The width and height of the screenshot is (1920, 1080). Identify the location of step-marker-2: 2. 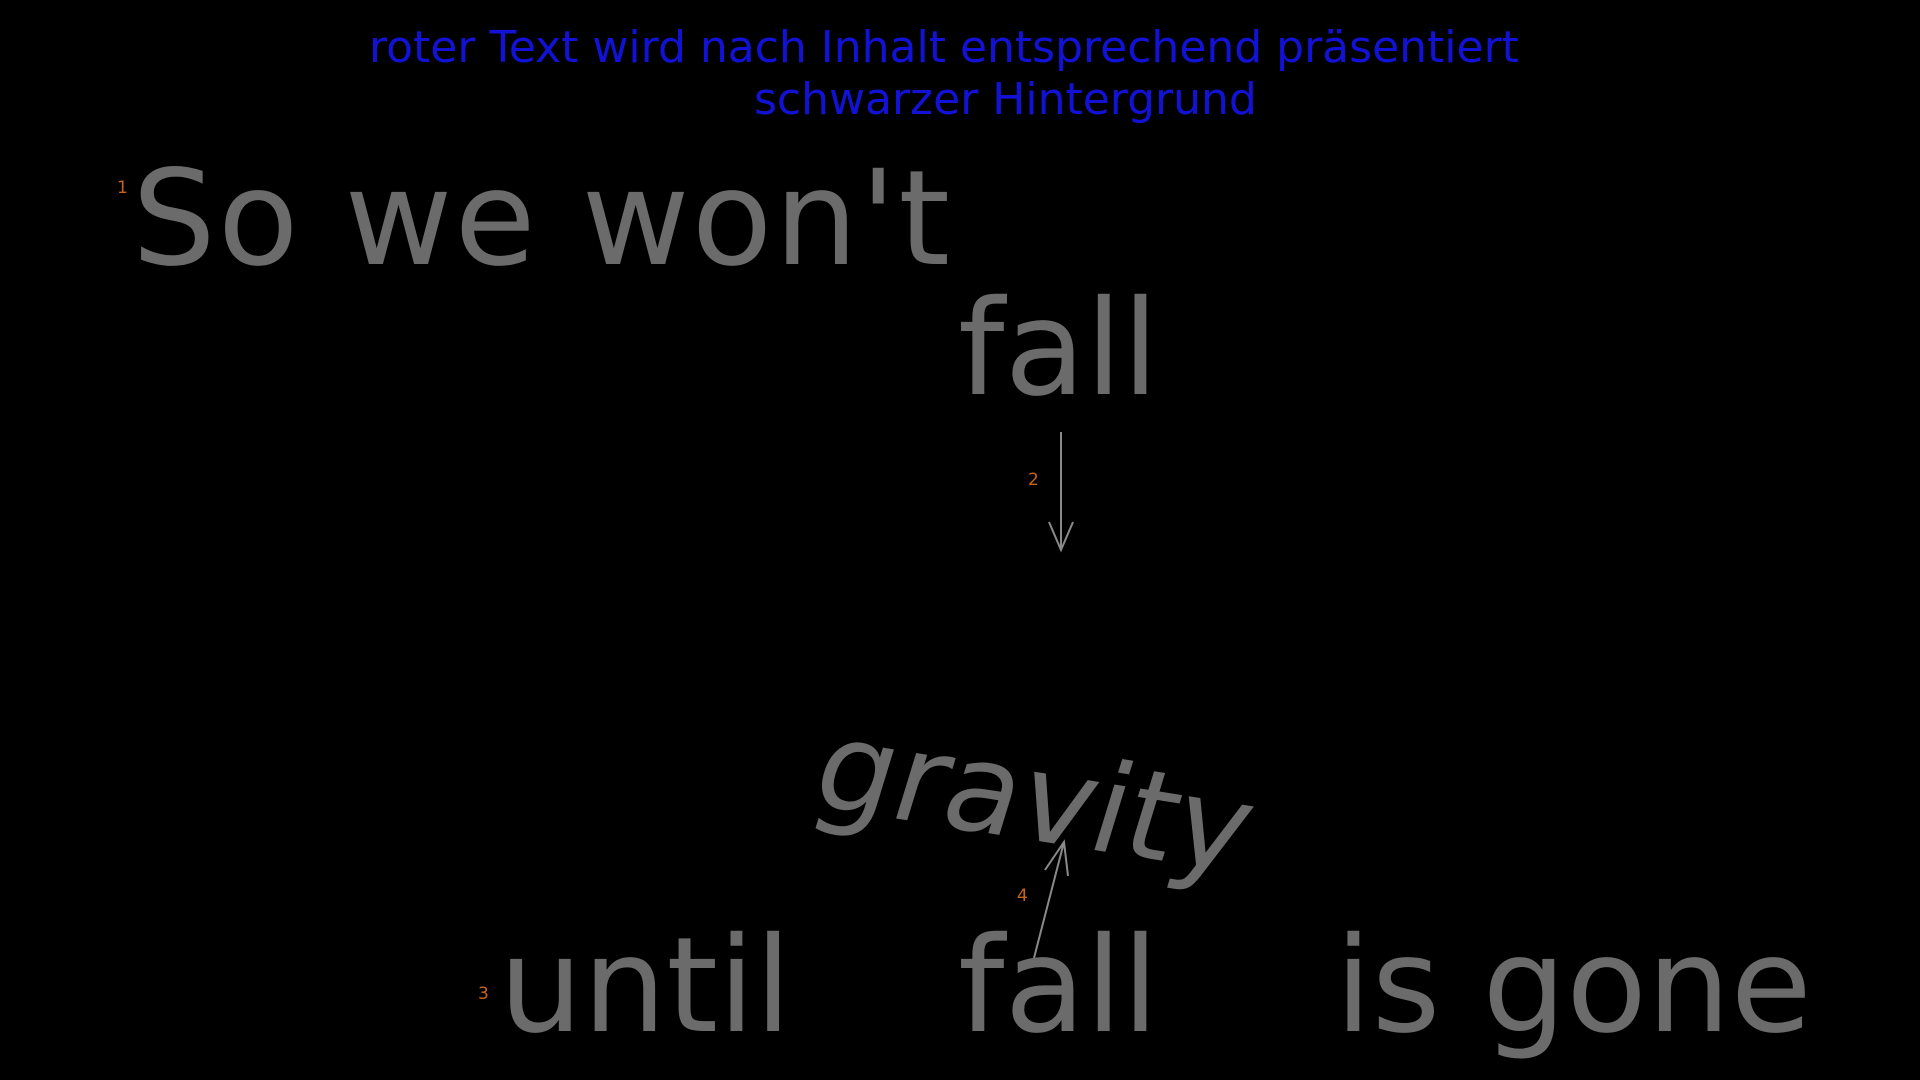
(1033, 480).